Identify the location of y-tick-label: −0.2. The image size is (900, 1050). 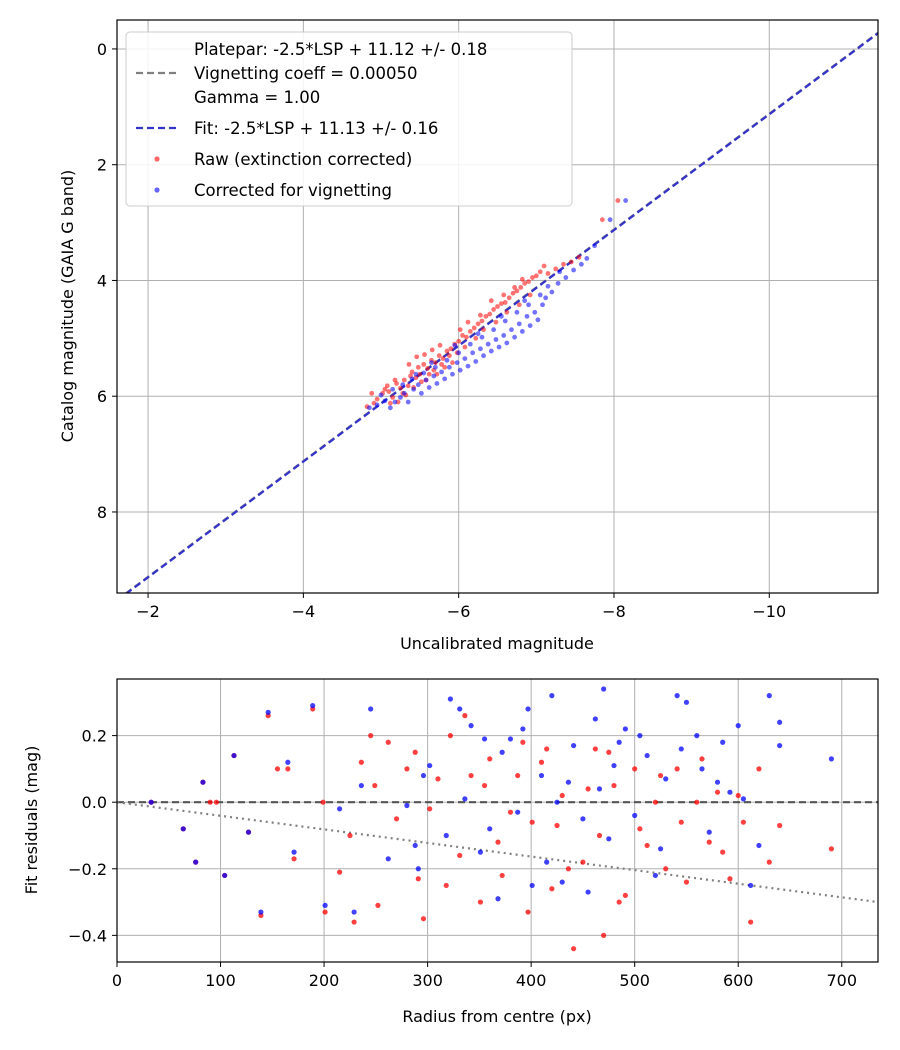
(87, 869).